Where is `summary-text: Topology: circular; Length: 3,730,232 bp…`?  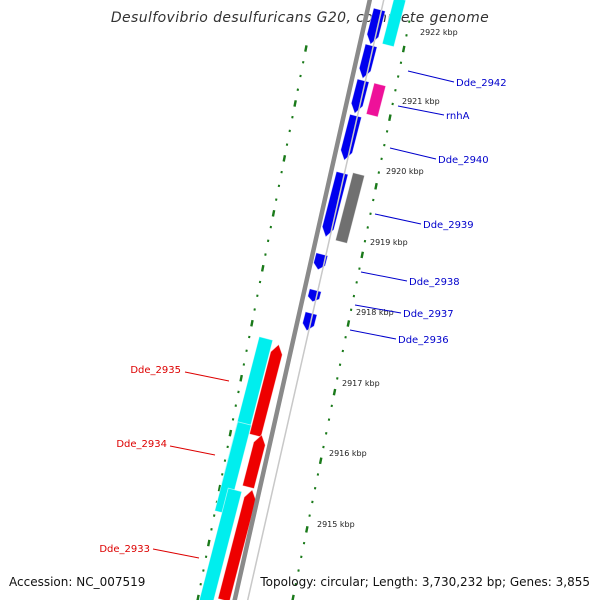
summary-text: Topology: circular; Length: 3,730,232 bp… is located at coordinates (425, 582).